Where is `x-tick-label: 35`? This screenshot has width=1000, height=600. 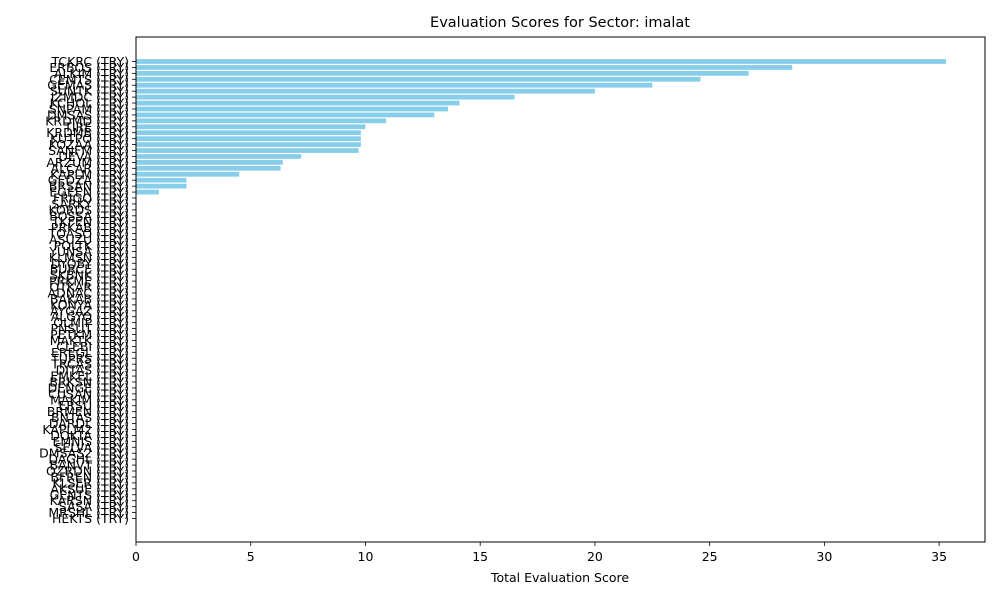
x-tick-label: 35 is located at coordinates (939, 556).